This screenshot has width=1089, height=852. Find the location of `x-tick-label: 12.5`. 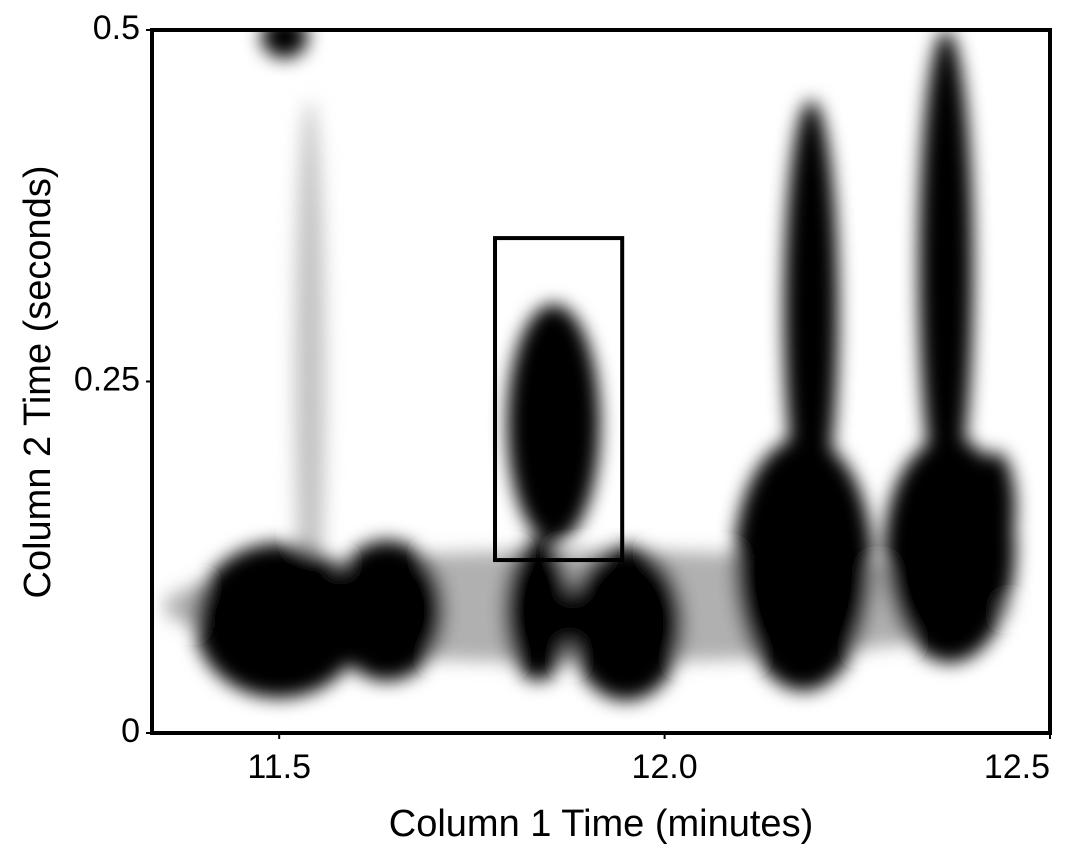

x-tick-label: 12.5 is located at coordinates (1017, 767).